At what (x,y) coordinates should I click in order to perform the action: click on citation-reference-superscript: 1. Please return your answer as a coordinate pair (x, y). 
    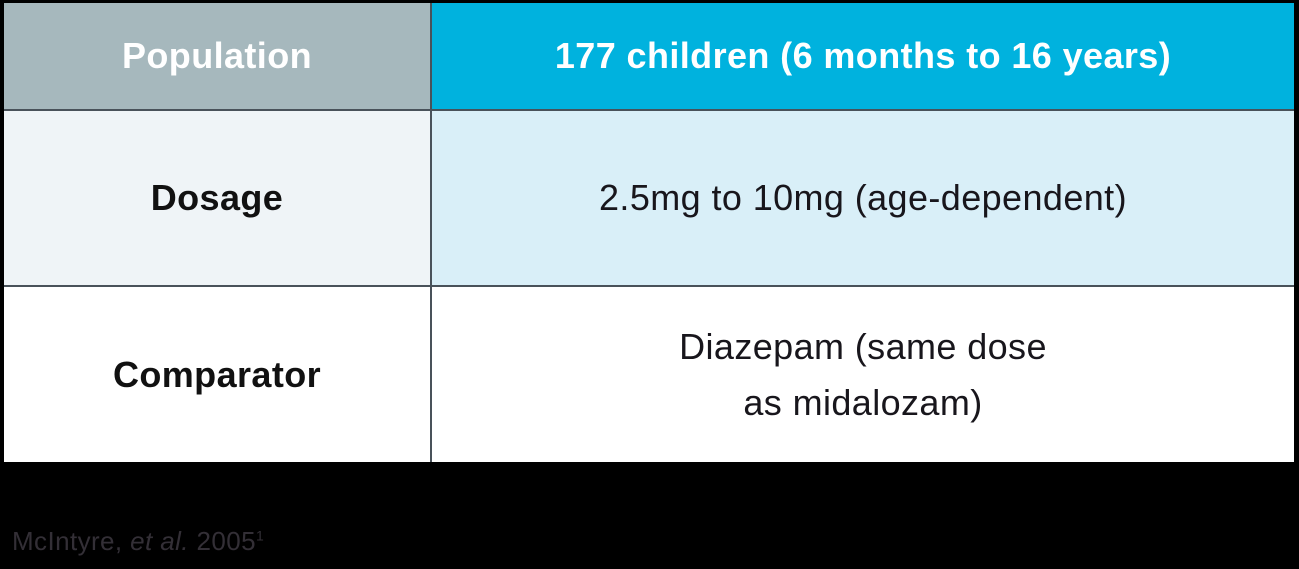
    Looking at the image, I should click on (260, 535).